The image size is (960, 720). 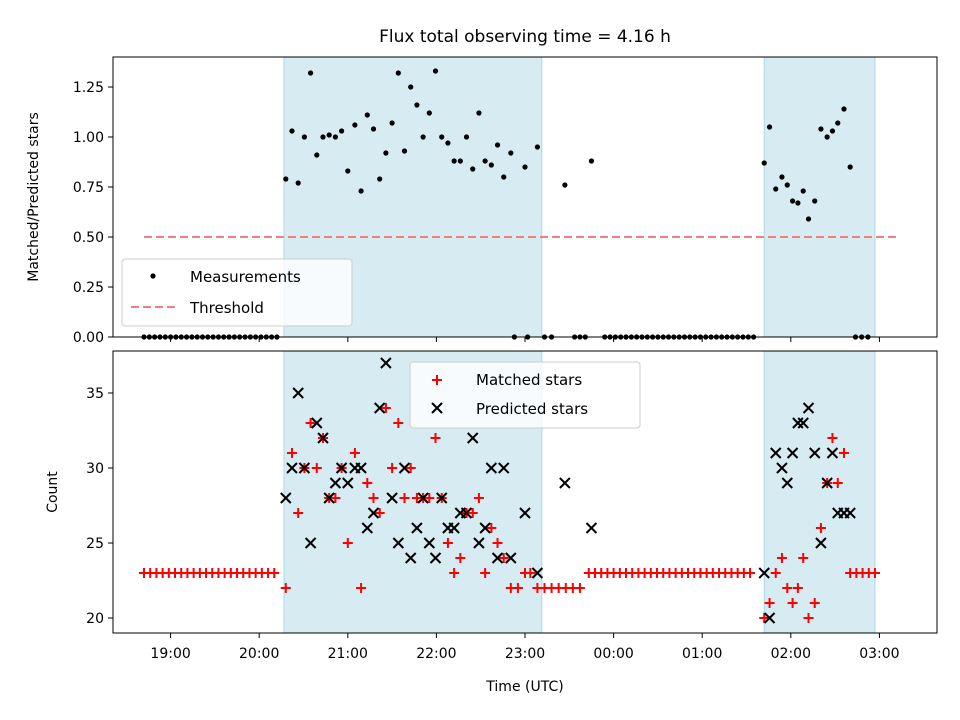 What do you see at coordinates (245, 277) in the screenshot?
I see `legend-label-measurements: Measurements` at bounding box center [245, 277].